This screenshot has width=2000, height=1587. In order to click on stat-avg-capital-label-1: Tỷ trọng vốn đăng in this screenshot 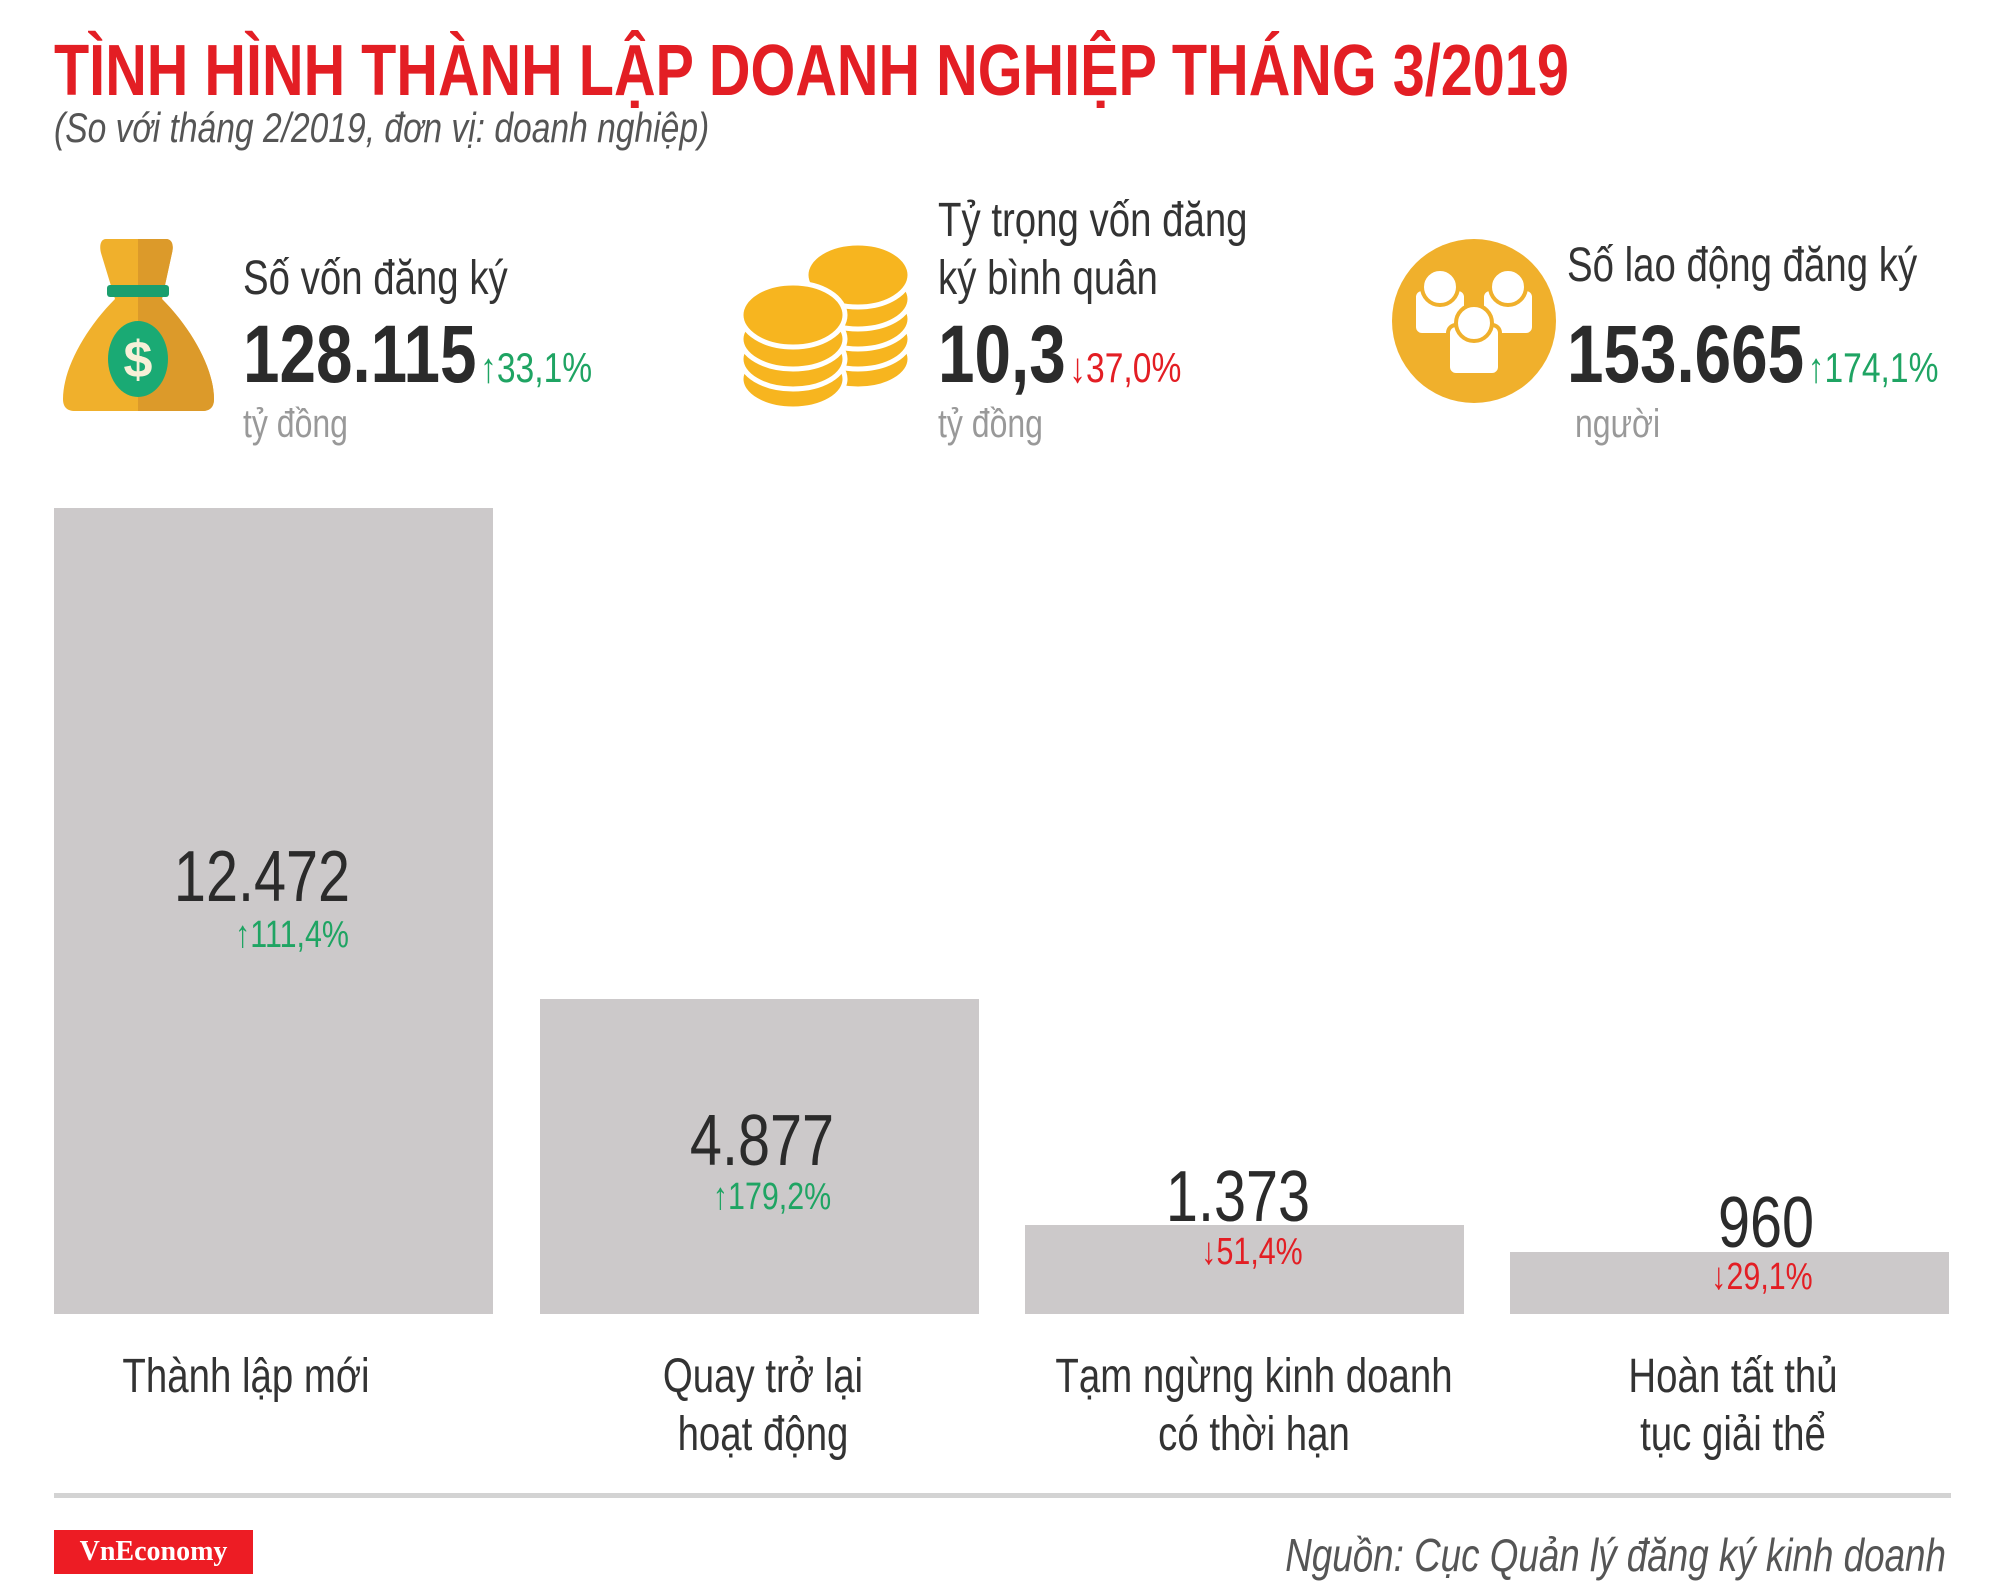, I will do `click(1093, 220)`.